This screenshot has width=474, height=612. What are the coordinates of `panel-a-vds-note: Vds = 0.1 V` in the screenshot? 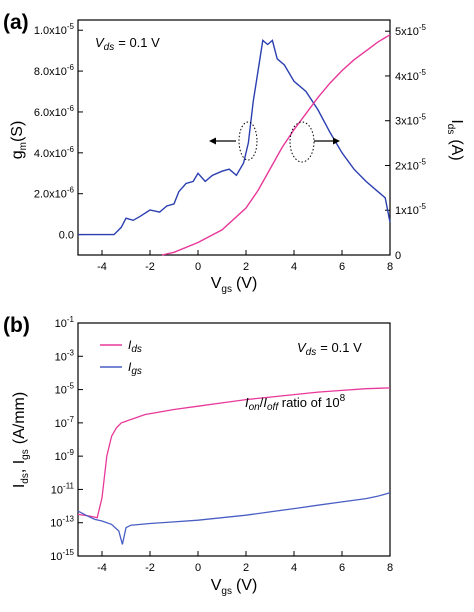 It's located at (127, 44).